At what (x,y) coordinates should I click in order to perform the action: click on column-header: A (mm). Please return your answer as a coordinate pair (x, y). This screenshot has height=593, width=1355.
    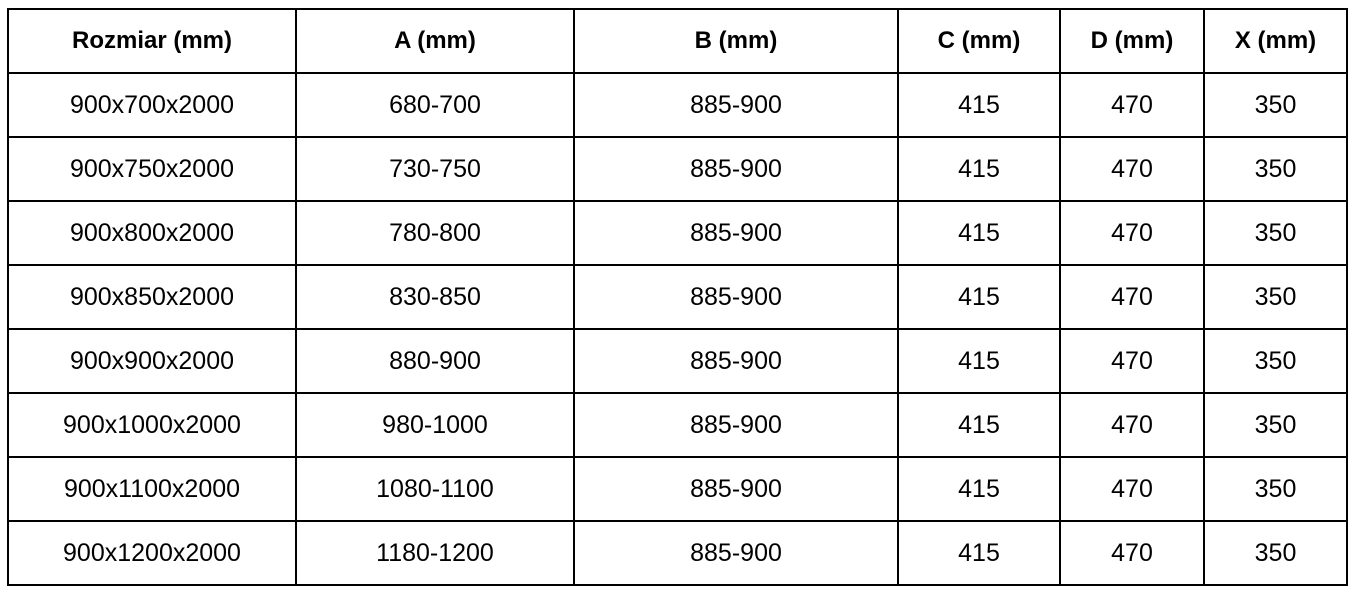
    Looking at the image, I should click on (435, 41).